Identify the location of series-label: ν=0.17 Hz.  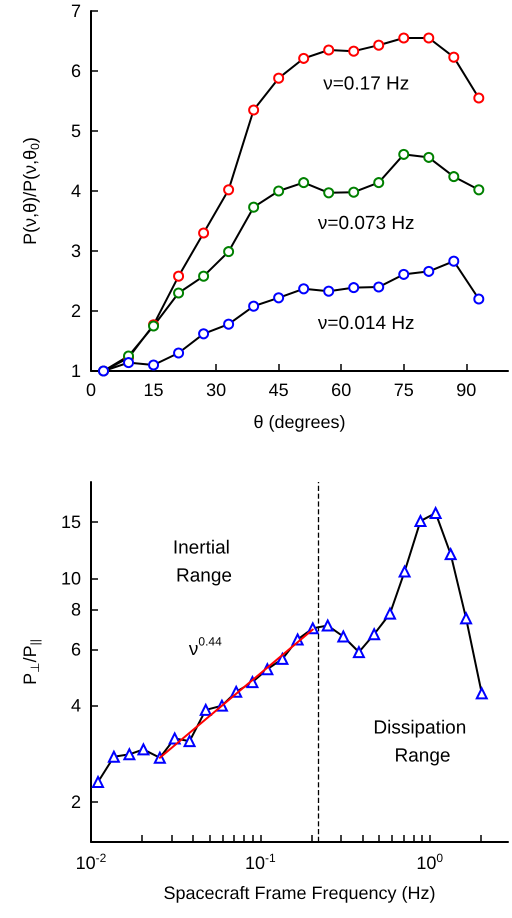
(366, 84).